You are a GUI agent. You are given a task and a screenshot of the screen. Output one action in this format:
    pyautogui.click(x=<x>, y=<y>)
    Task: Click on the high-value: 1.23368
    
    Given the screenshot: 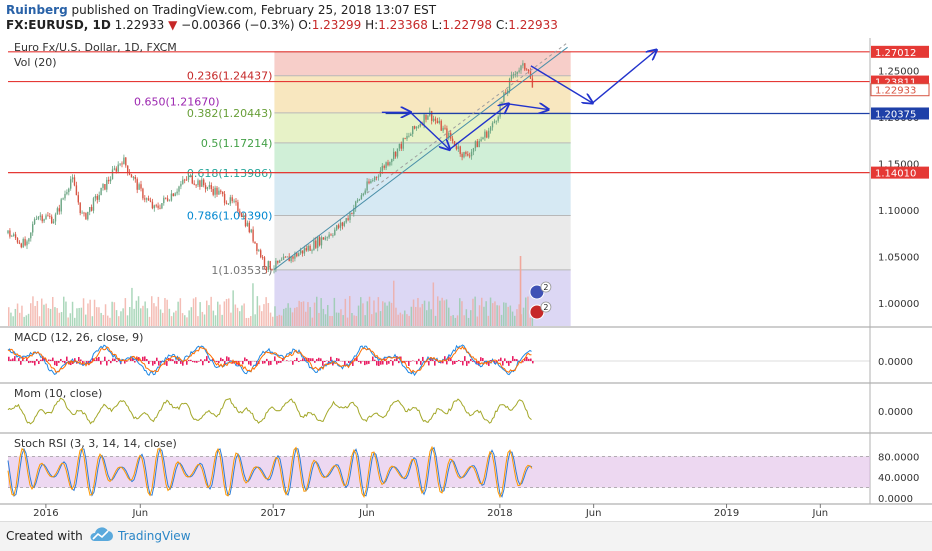 What is the action you would take?
    pyautogui.click(x=403, y=25)
    